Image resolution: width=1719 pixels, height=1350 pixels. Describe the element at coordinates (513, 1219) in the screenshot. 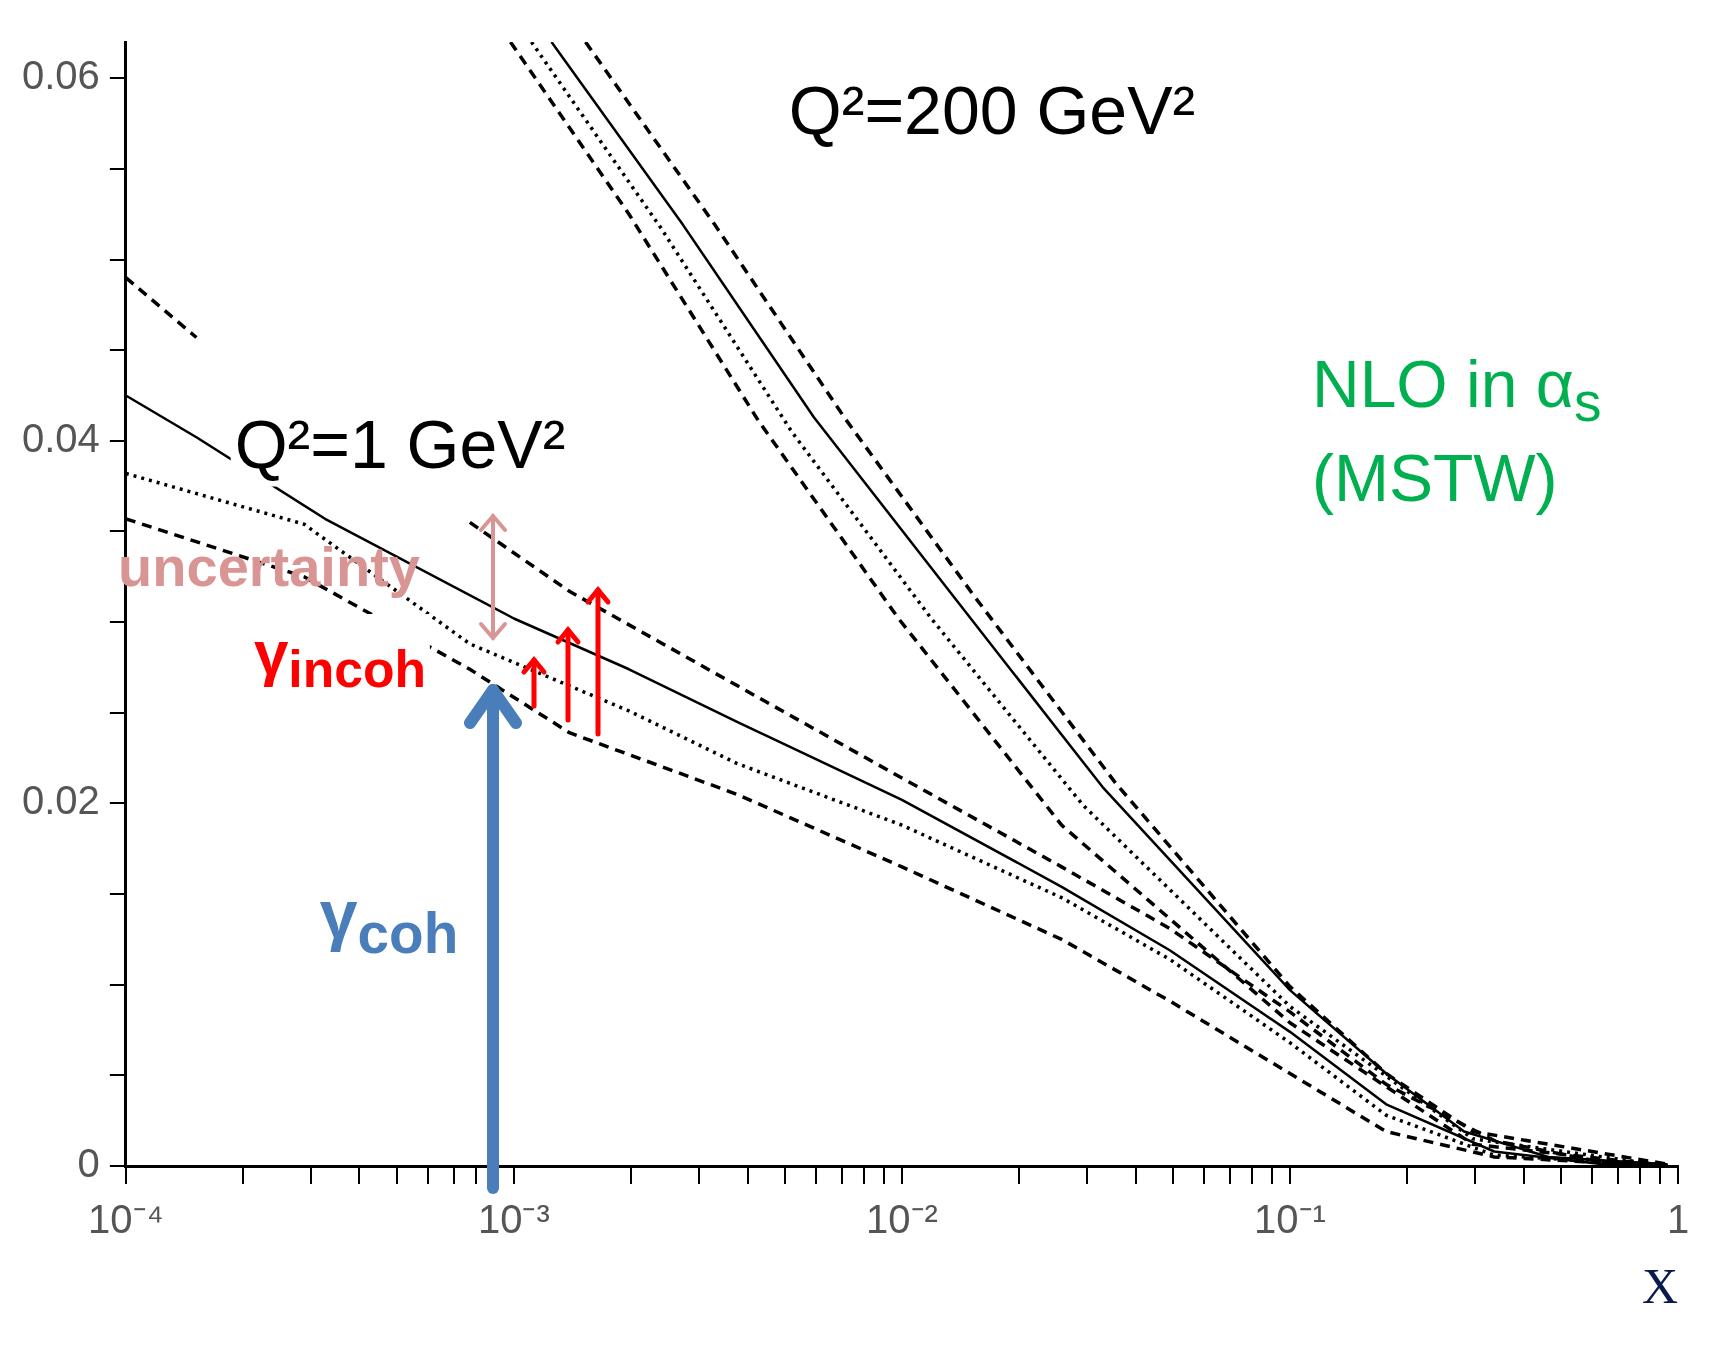

I see `x-tick-label: 10⁻³` at that location.